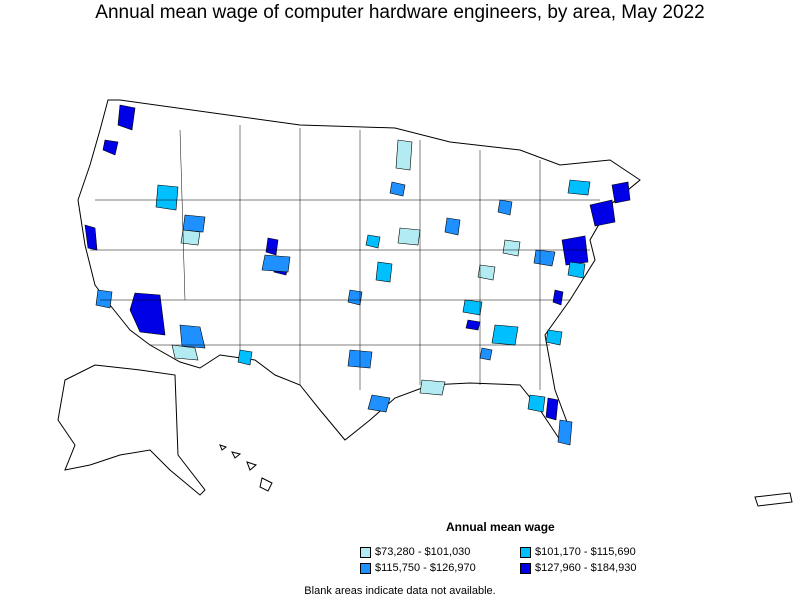 This screenshot has width=800, height=600. I want to click on alaska-outline, so click(131, 430).